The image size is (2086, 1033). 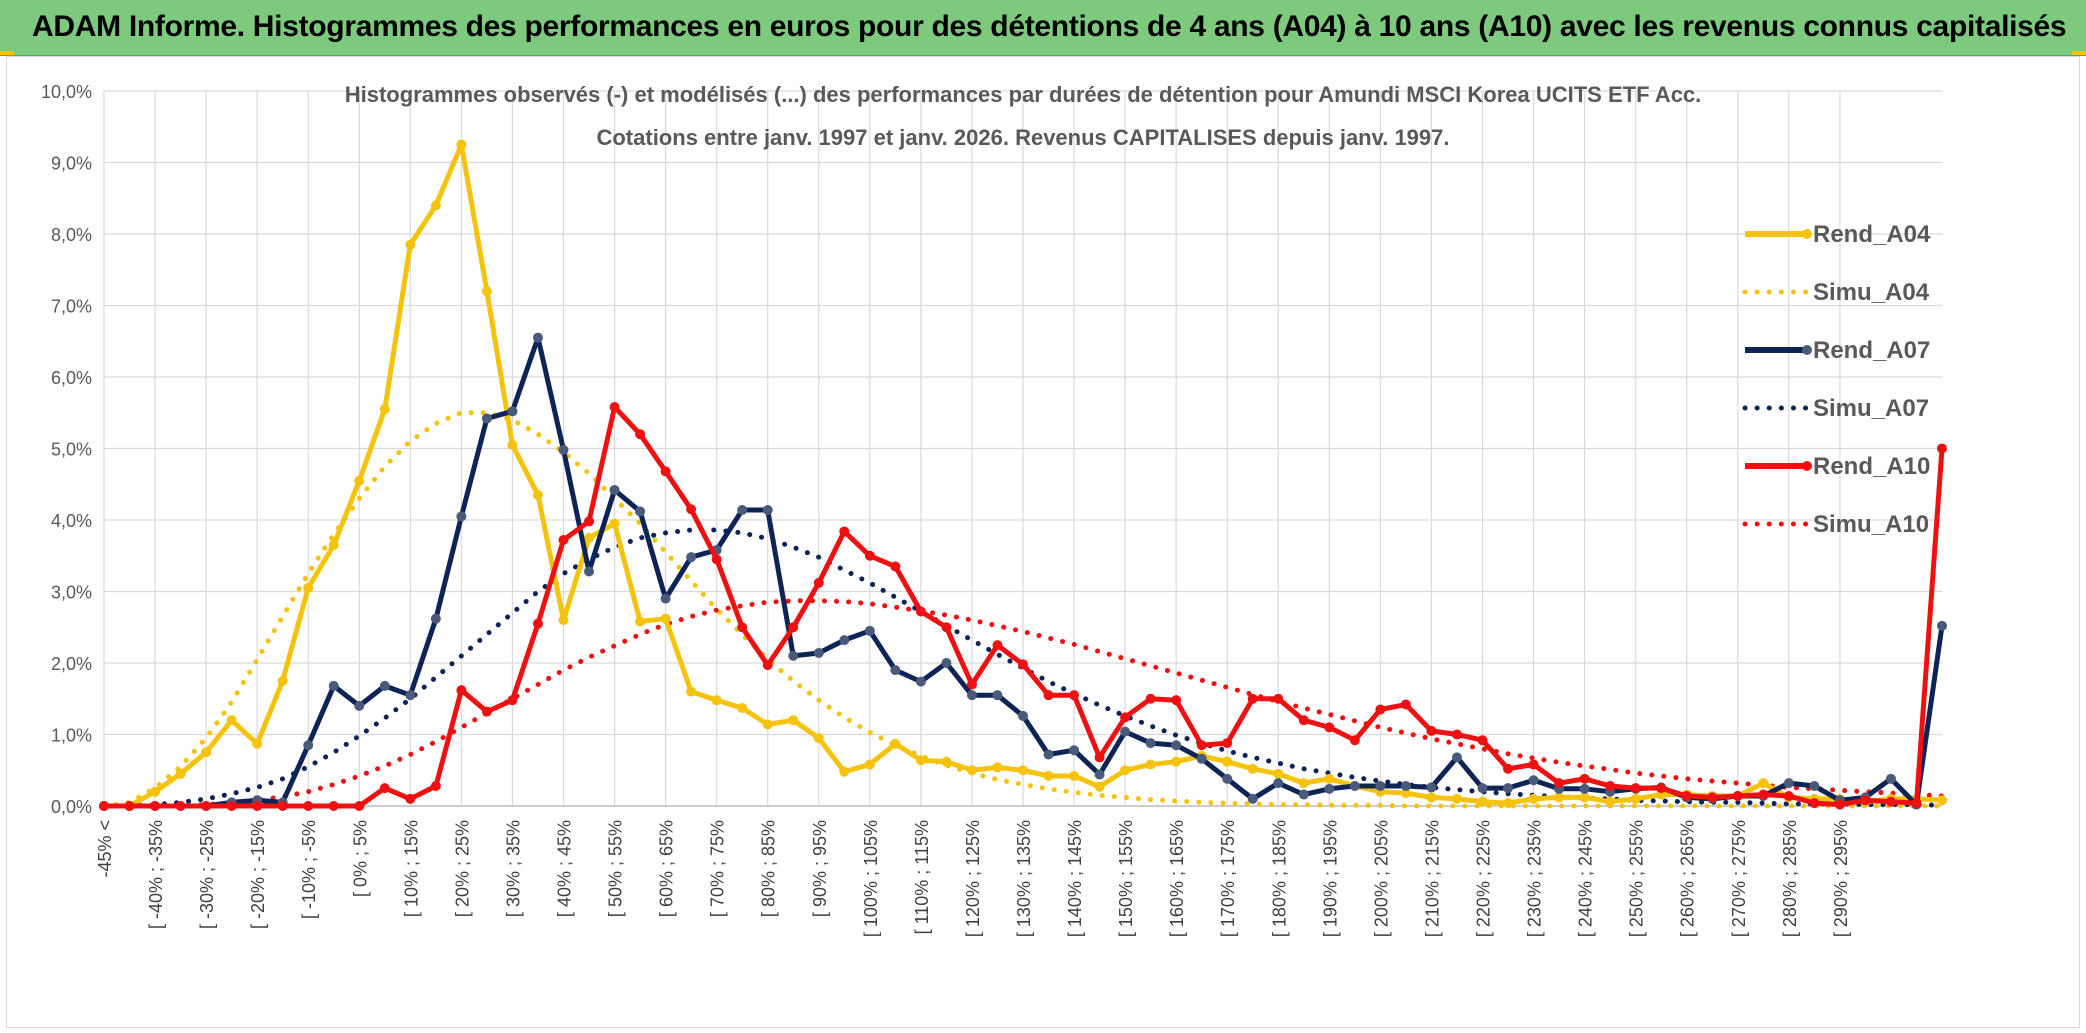 I want to click on x-tick-label: [ 180% ; 185%, so click(x=1279, y=878).